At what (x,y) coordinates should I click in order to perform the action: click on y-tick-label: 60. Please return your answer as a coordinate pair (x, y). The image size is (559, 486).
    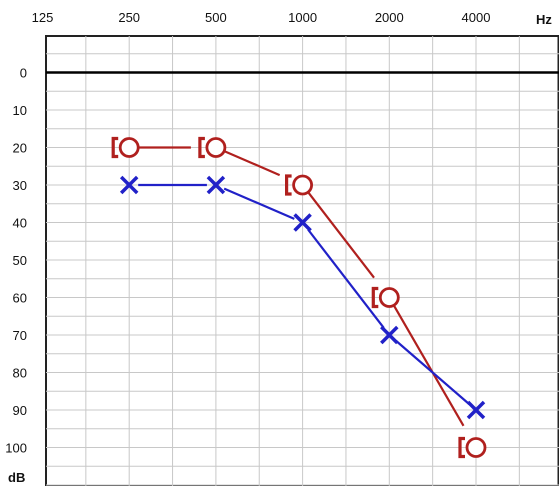
    Looking at the image, I should click on (20, 298).